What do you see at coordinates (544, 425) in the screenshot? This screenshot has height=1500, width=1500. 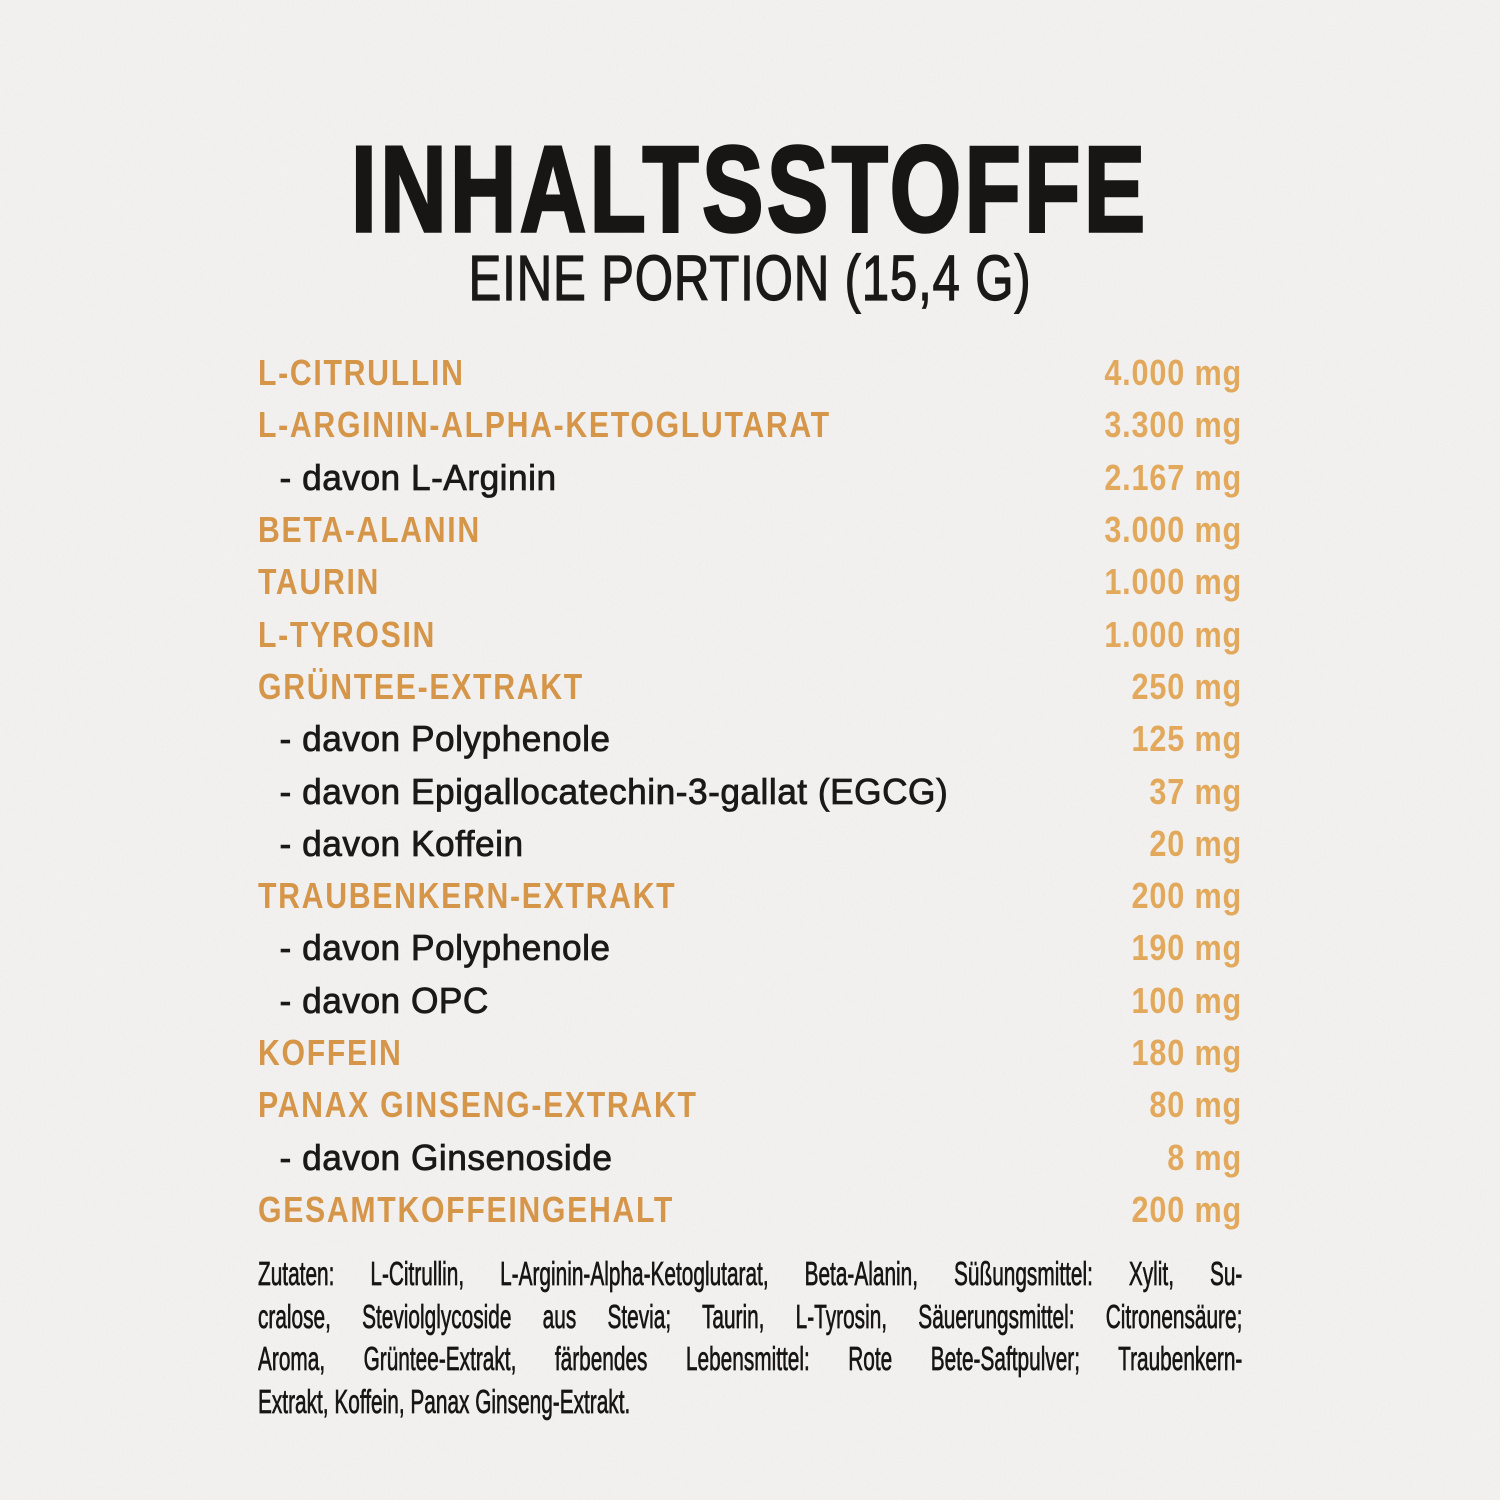 I see `ingredient-label: L-ARGININ-ALPHA-KETOGLUTARAT` at bounding box center [544, 425].